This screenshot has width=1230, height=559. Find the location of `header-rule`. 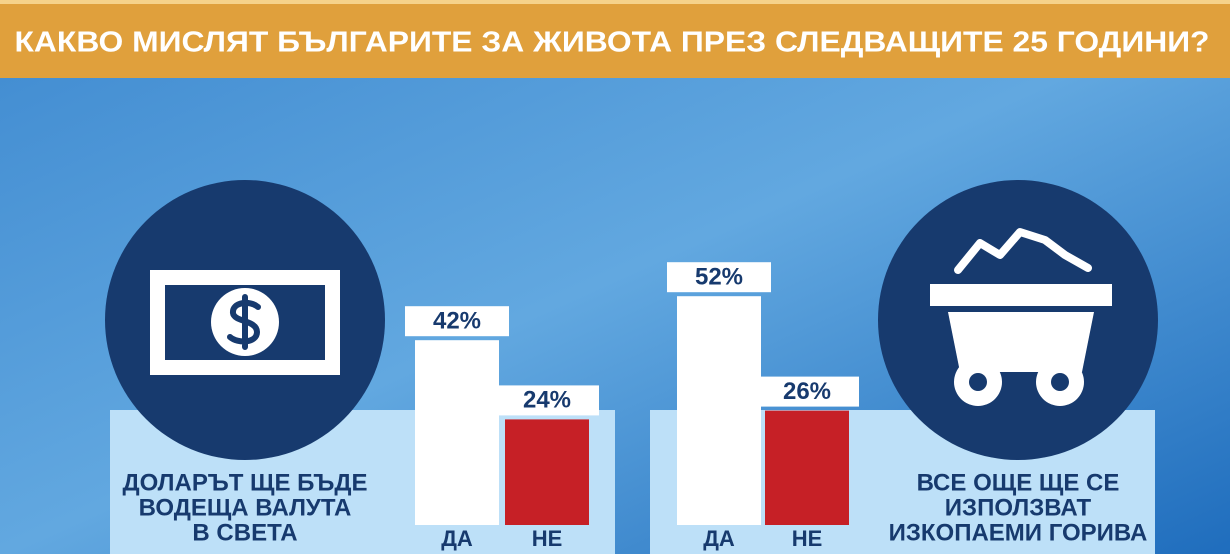

header-rule is located at coordinates (615, 2).